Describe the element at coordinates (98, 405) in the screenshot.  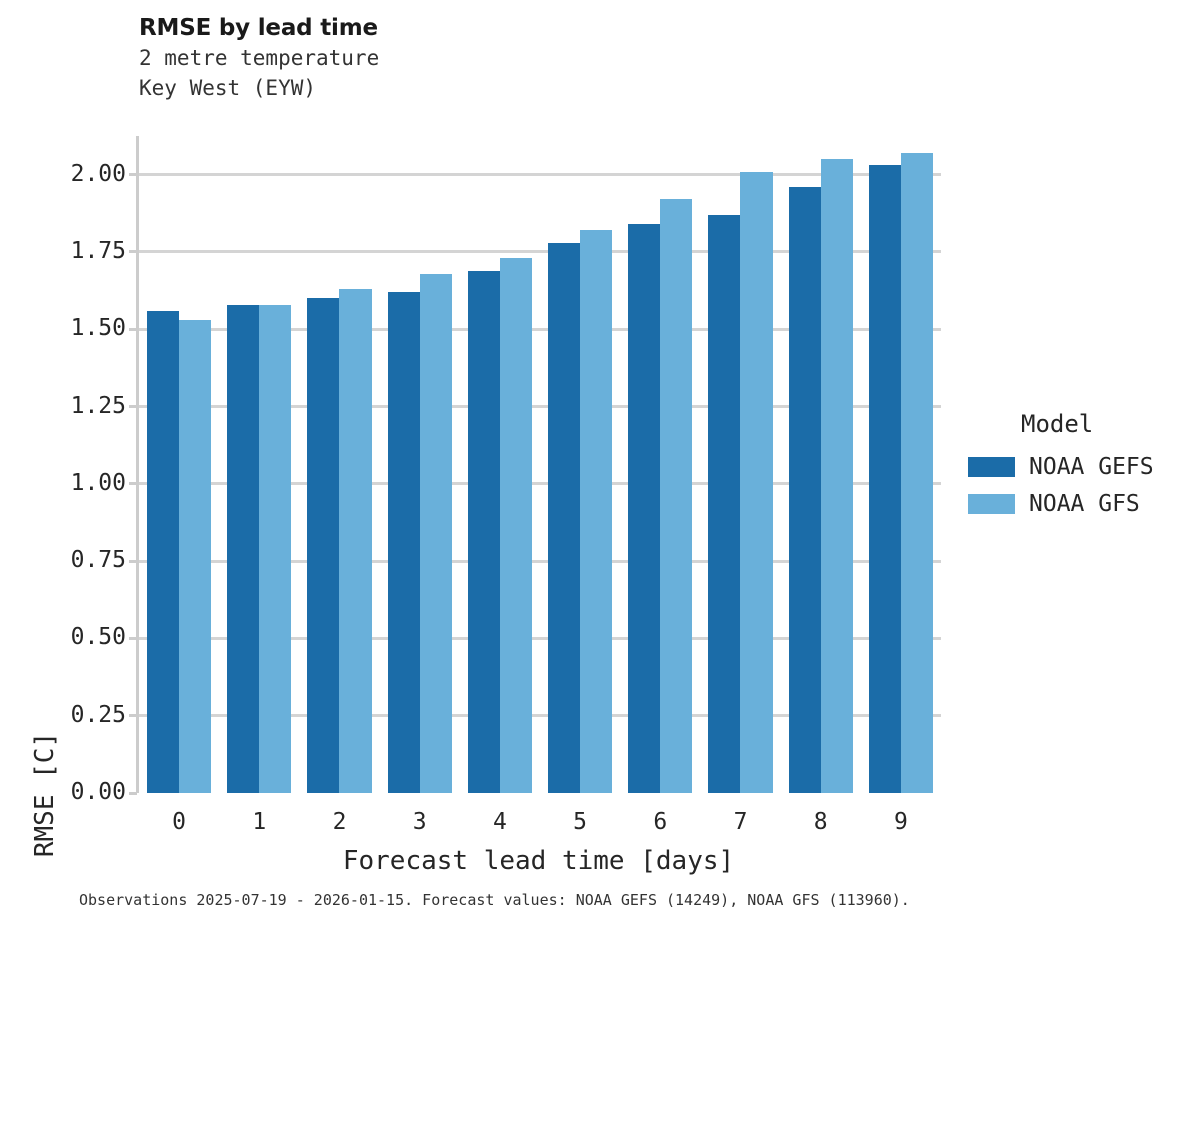
I see `y-axis-tick-label: 1.25` at that location.